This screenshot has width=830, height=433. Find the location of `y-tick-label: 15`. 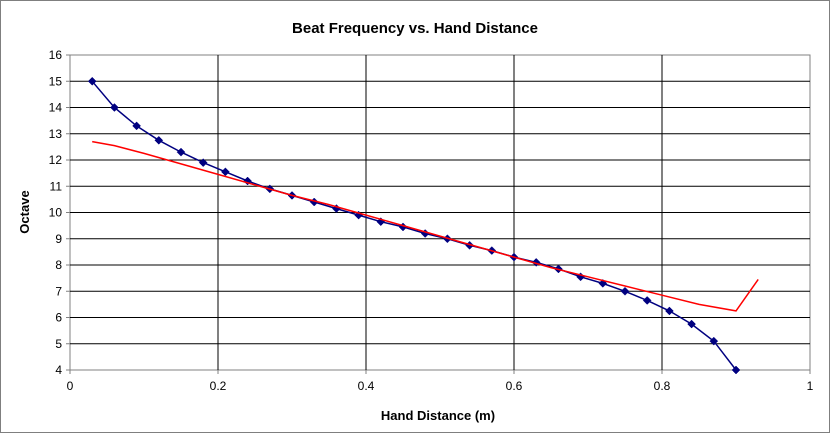

y-tick-label: 15 is located at coordinates (56, 81).